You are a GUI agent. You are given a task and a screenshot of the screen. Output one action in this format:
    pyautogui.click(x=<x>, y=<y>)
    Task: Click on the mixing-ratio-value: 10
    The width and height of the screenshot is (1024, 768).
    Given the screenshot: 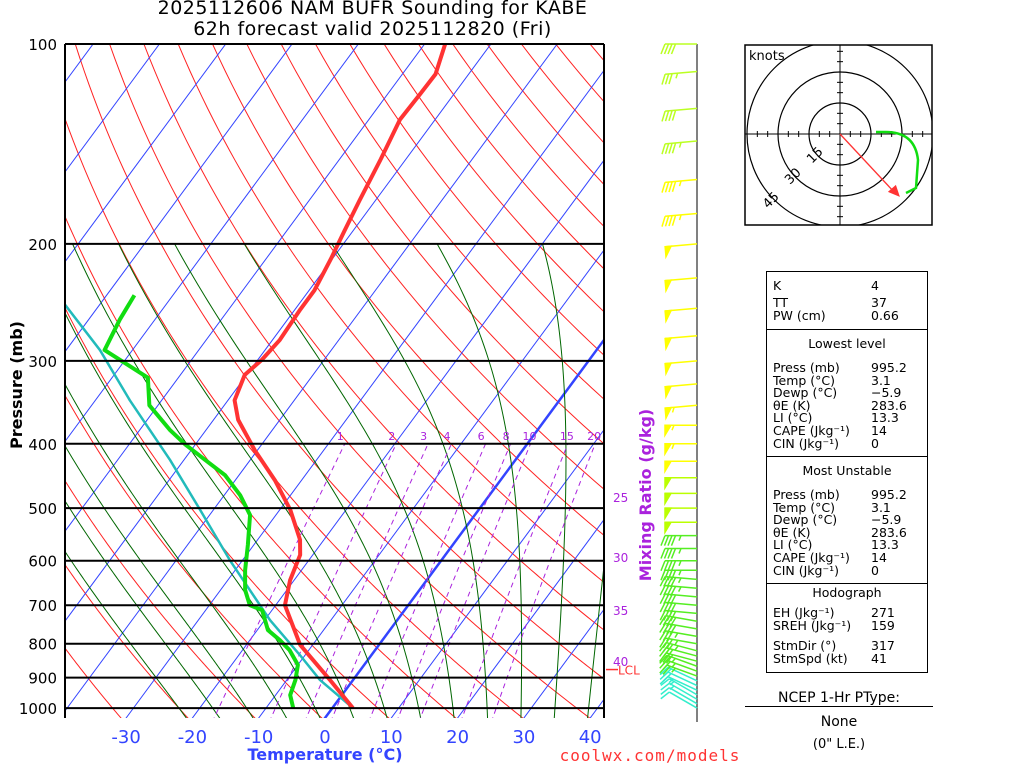 What is the action you would take?
    pyautogui.click(x=530, y=436)
    